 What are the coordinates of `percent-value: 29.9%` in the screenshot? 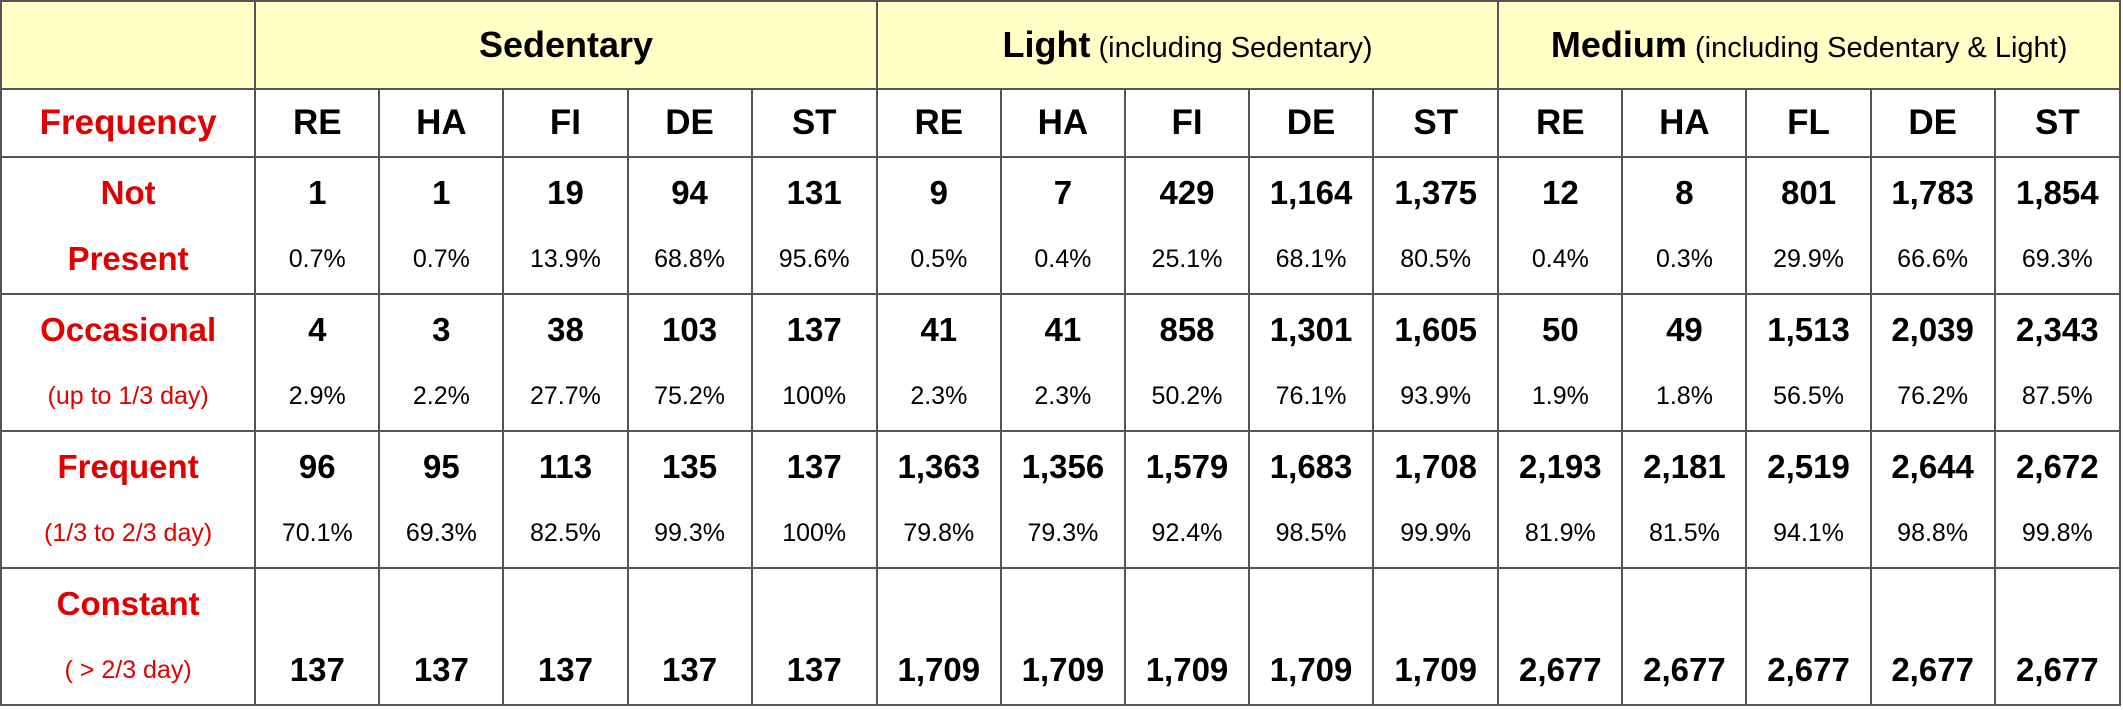 It's located at (1808, 258).